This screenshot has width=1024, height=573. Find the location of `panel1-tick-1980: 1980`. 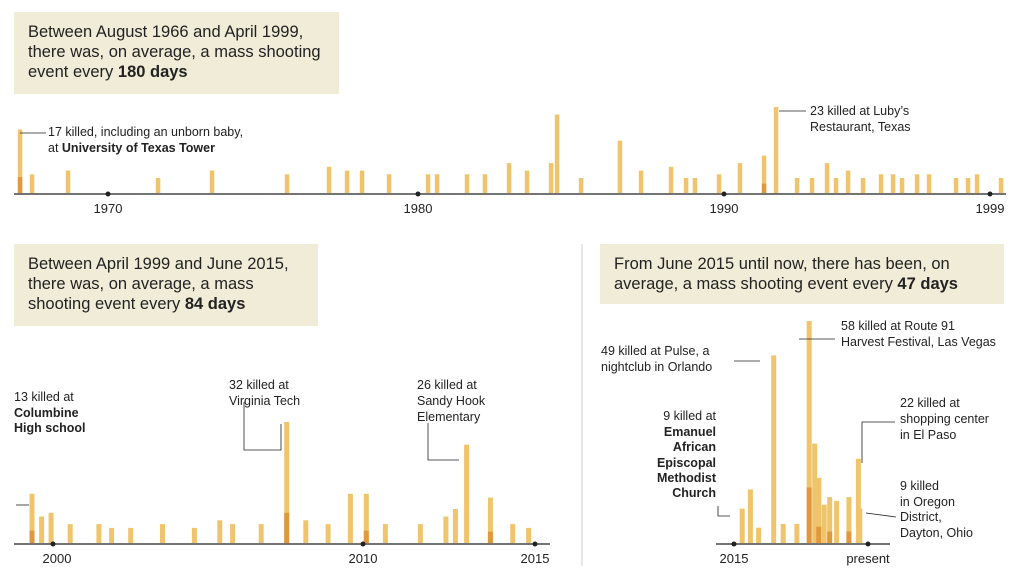

panel1-tick-1980: 1980 is located at coordinates (418, 208).